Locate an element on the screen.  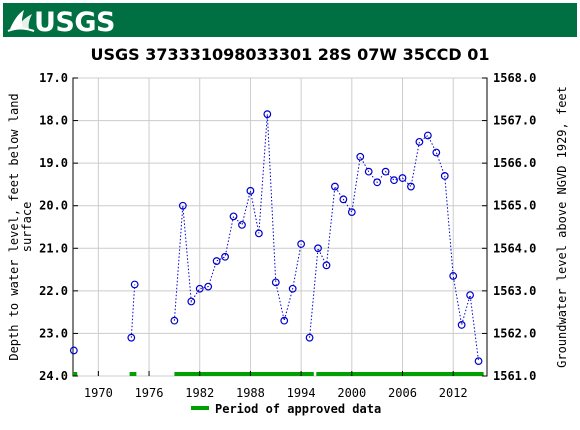
x-axis-ticks: 1970 1976 1982 1988 1994 2000 2006 2012 is located at coordinates (276, 385).